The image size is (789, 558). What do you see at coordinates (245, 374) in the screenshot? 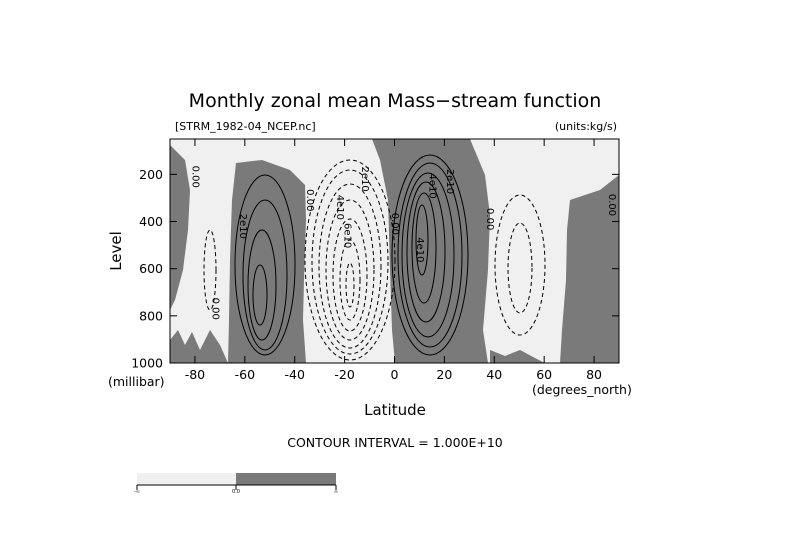
I see `x-tick-label: -60` at bounding box center [245, 374].